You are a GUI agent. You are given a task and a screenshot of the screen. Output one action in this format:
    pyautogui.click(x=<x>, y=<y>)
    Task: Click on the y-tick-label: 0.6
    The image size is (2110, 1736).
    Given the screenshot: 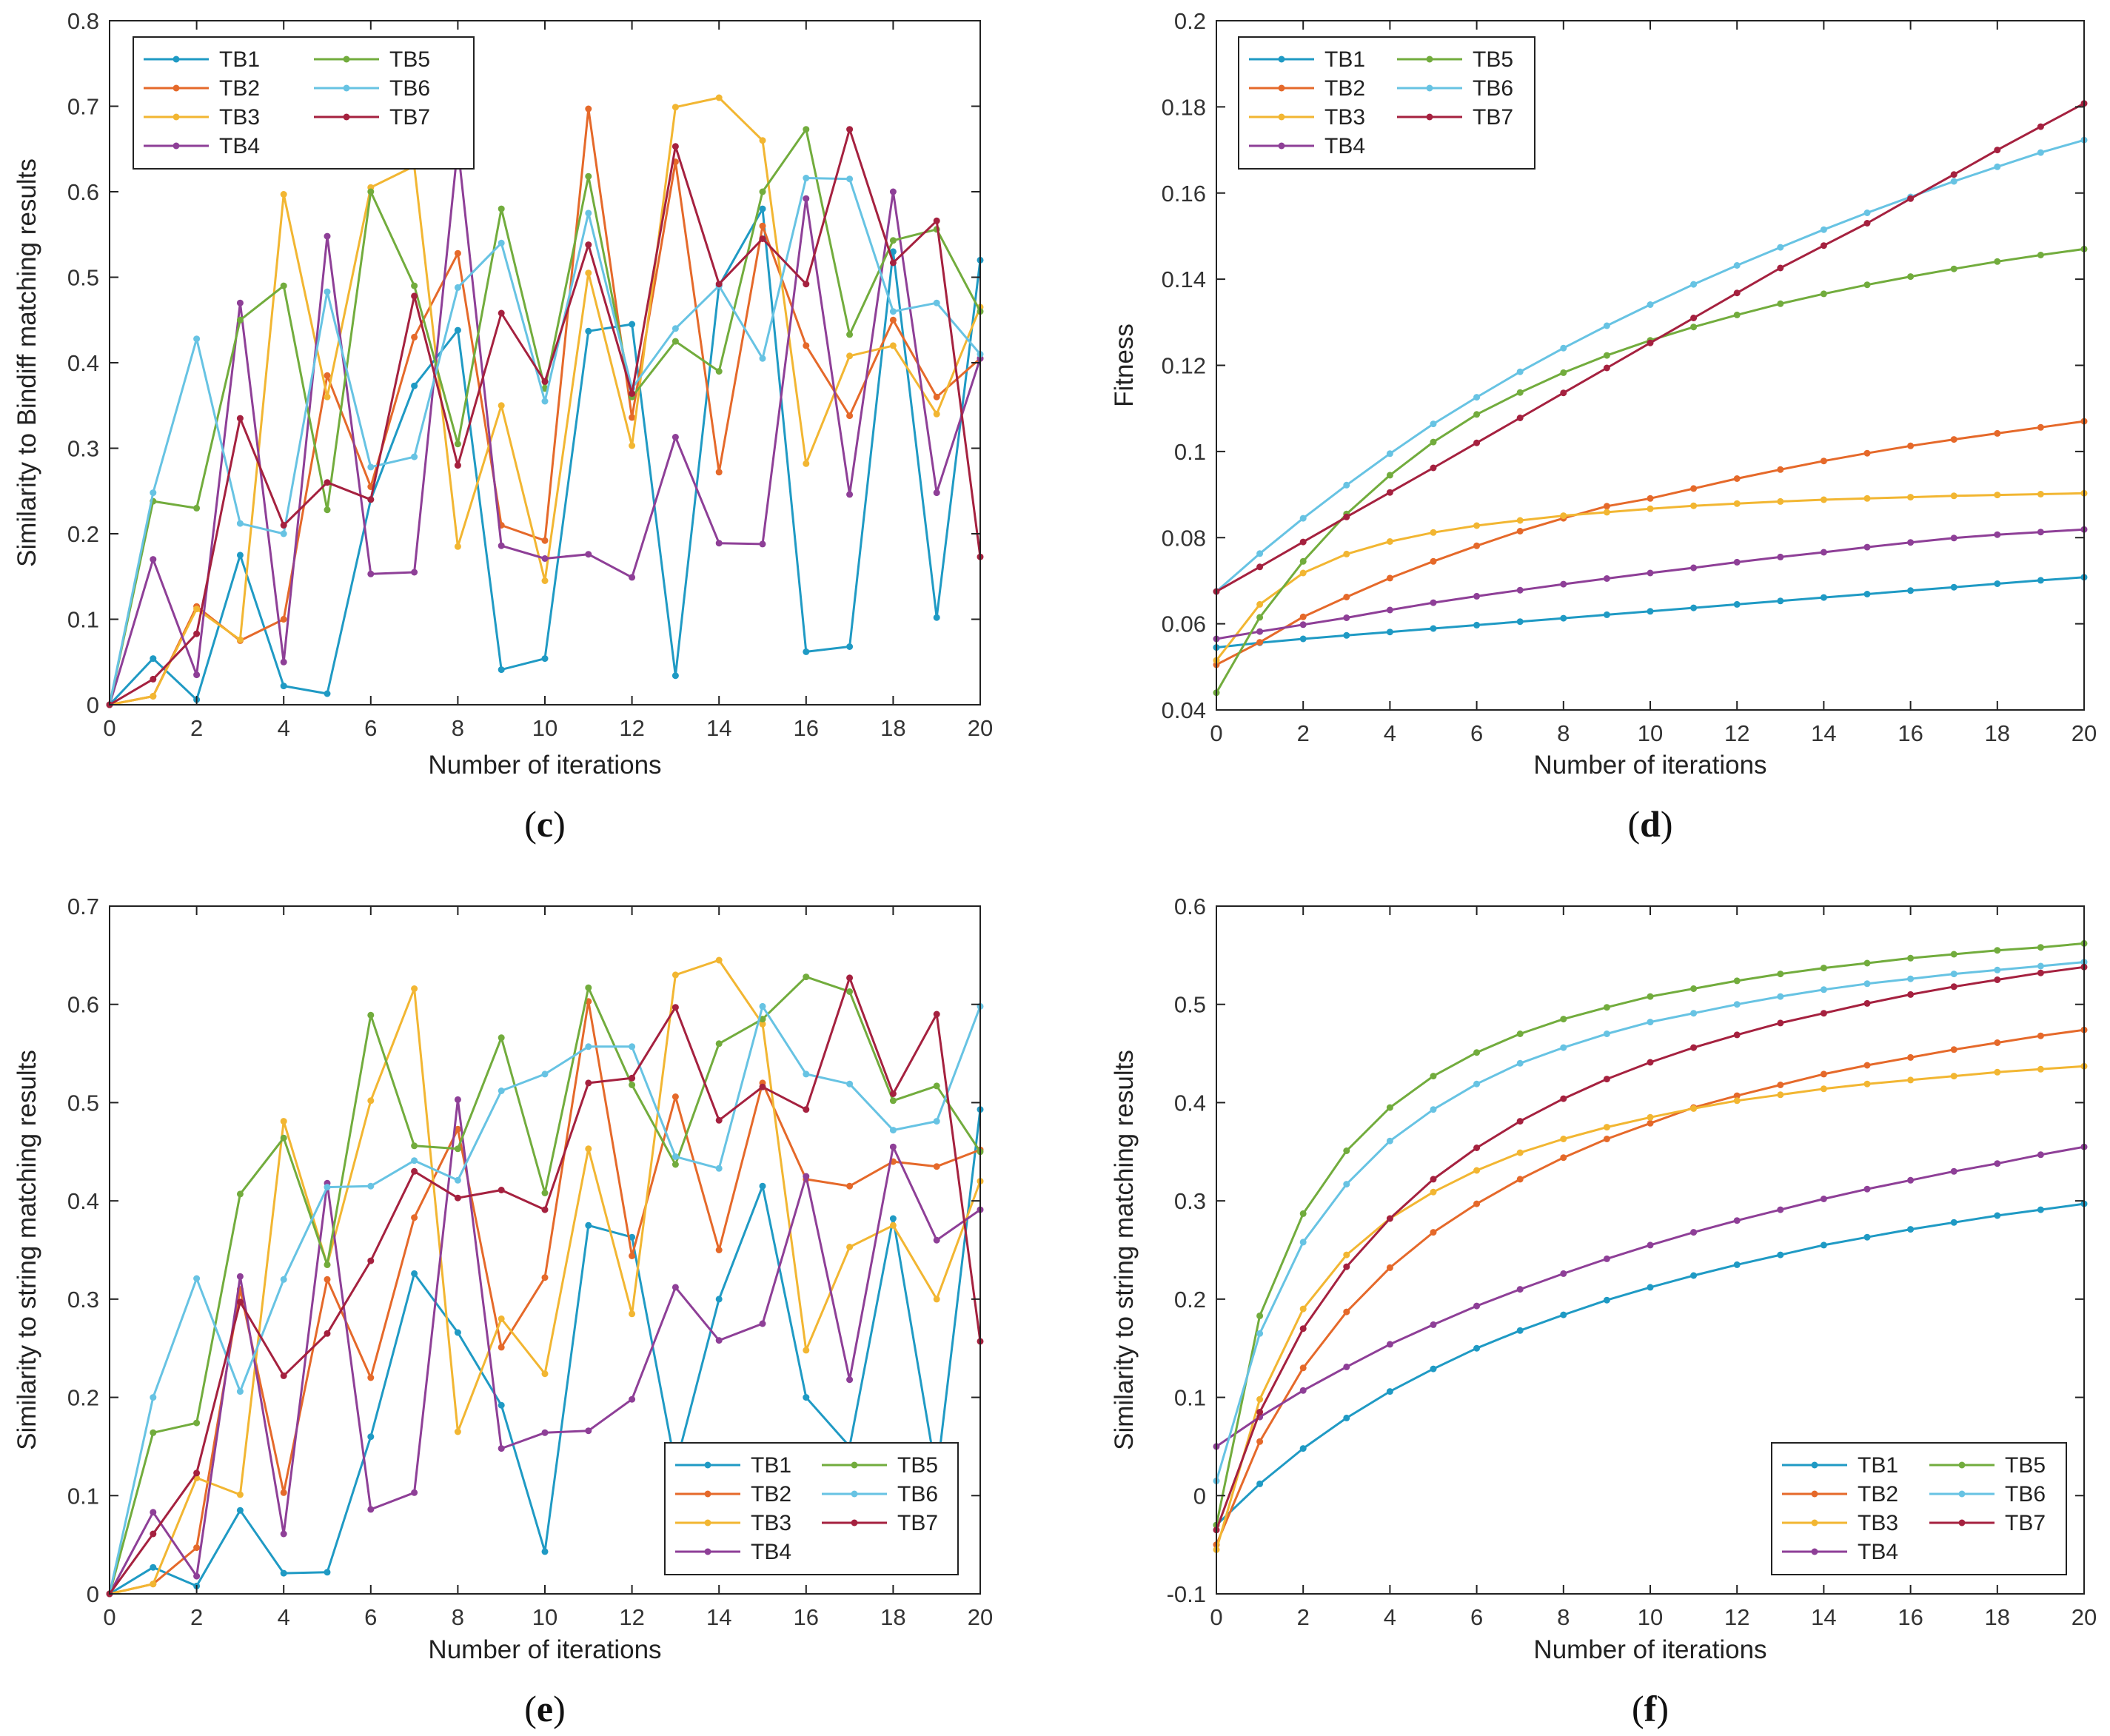 What is the action you would take?
    pyautogui.click(x=83, y=1005)
    